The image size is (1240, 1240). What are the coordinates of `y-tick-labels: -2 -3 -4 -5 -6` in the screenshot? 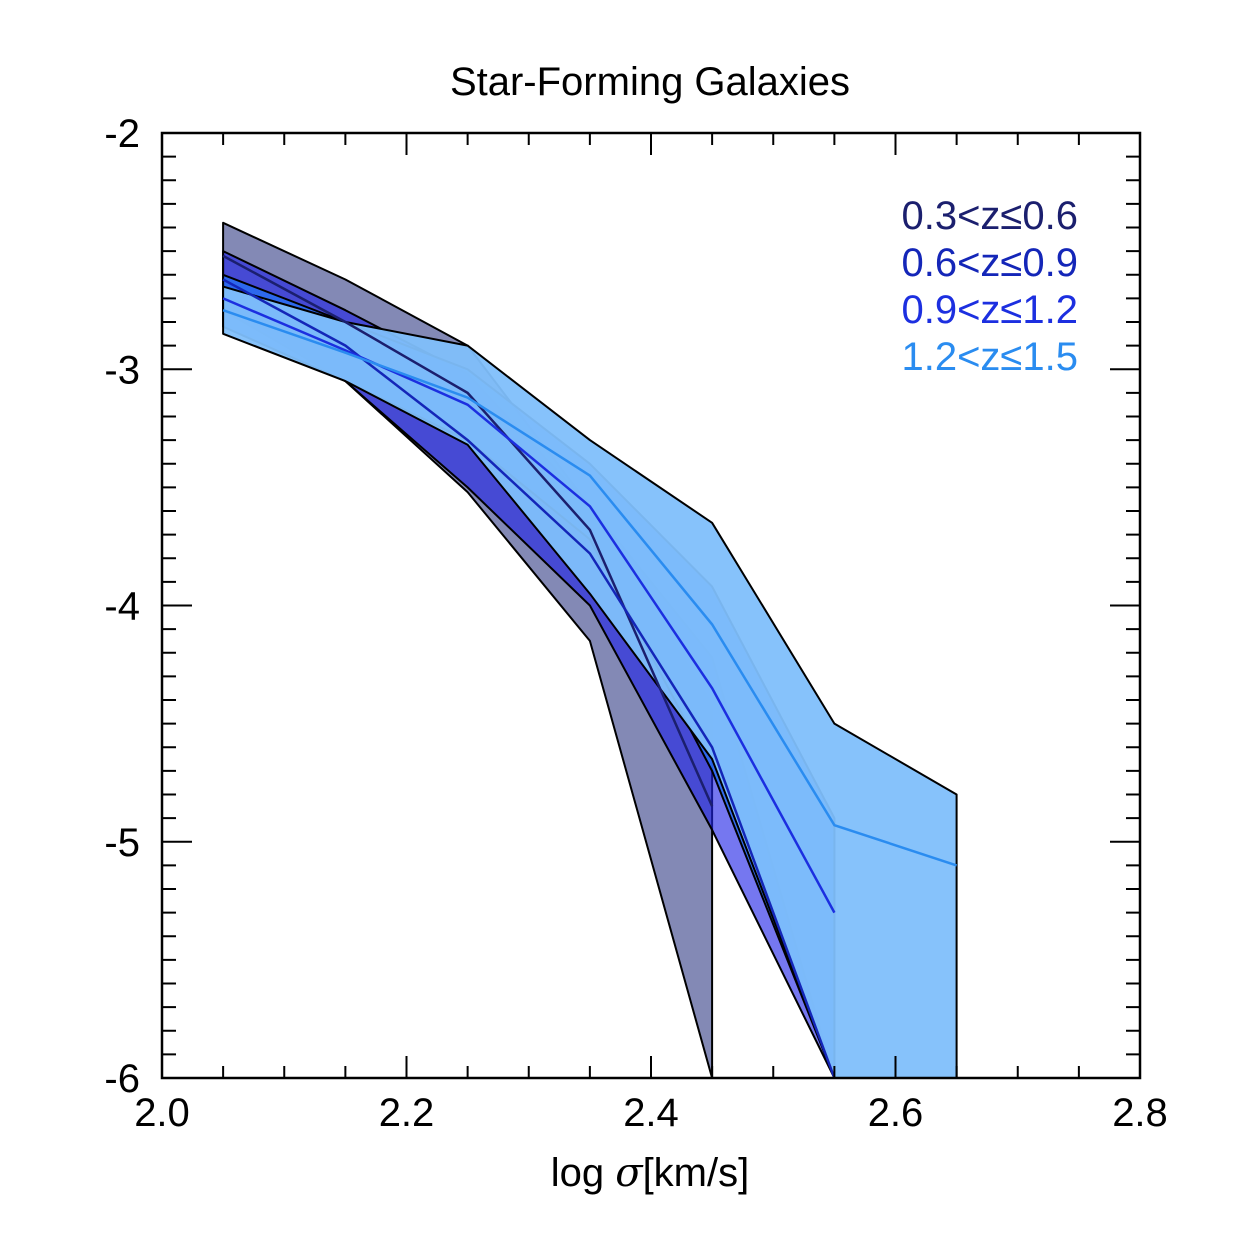 It's located at (122, 606).